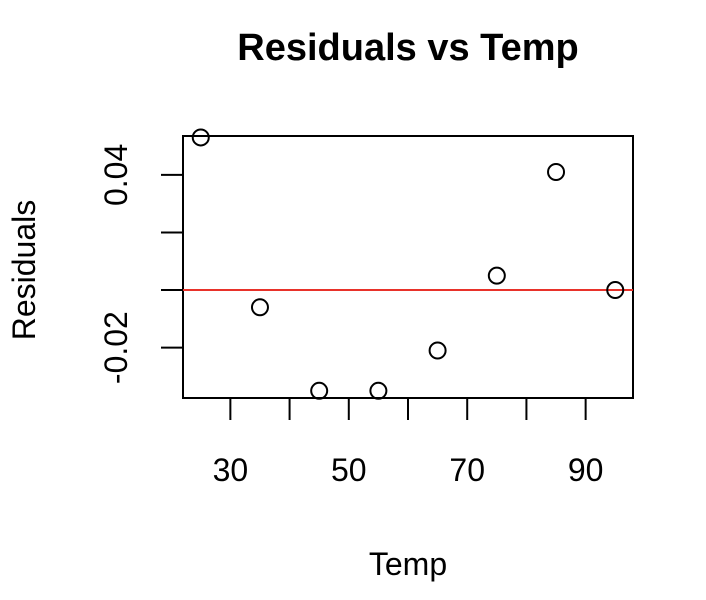 This screenshot has width=706, height=600. Describe the element at coordinates (116, 175) in the screenshot. I see `y-tick-label: 0.04` at that location.